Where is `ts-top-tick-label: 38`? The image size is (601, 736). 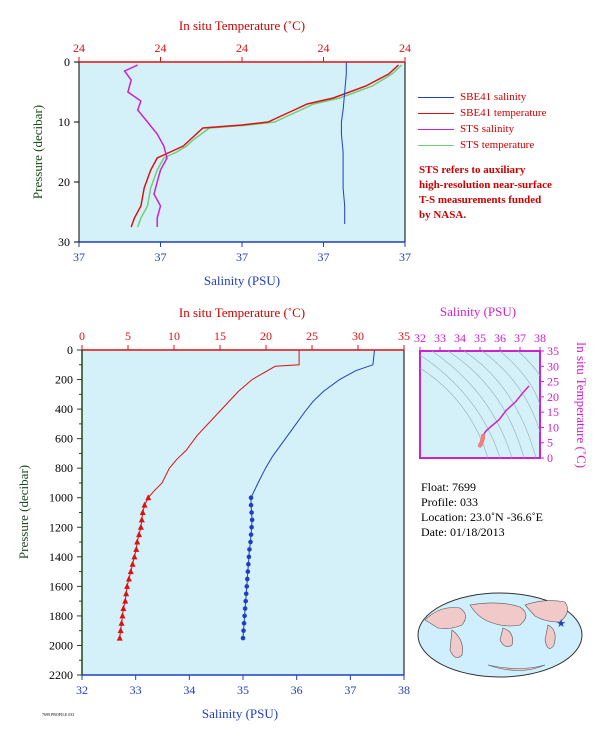 ts-top-tick-label: 38 is located at coordinates (540, 338).